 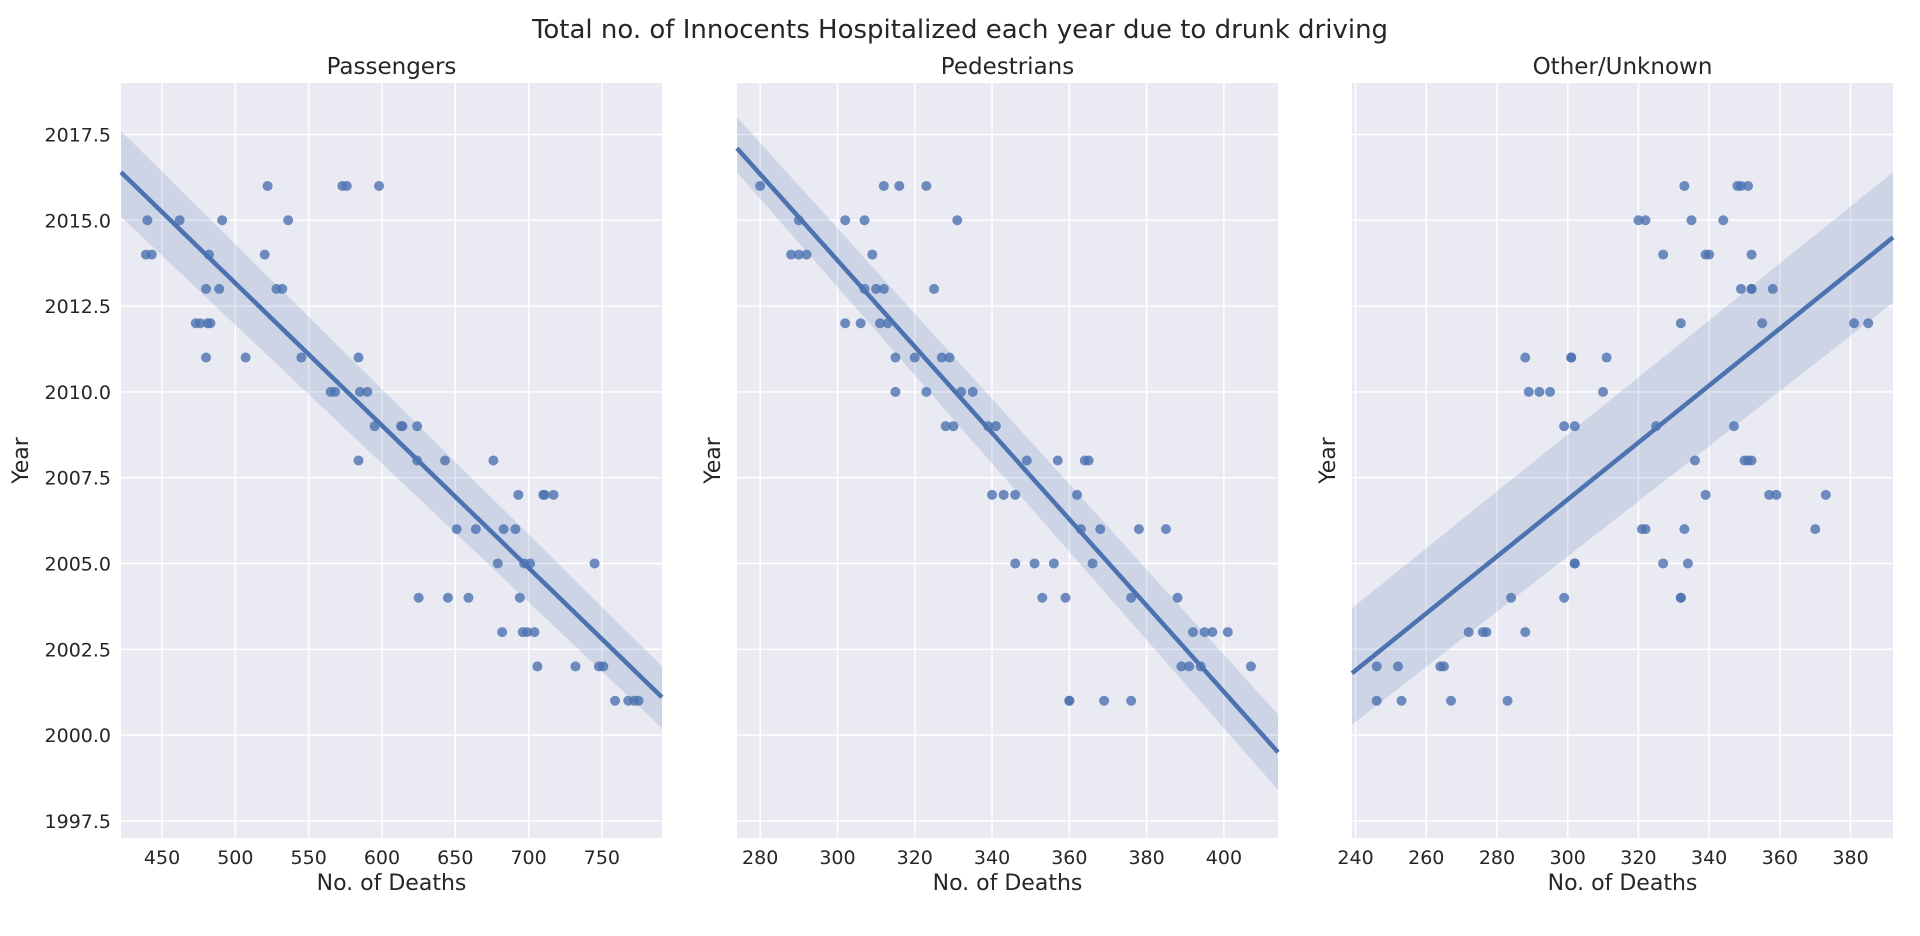 What do you see at coordinates (1623, 67) in the screenshot?
I see `panel-title: Other/Unknown` at bounding box center [1623, 67].